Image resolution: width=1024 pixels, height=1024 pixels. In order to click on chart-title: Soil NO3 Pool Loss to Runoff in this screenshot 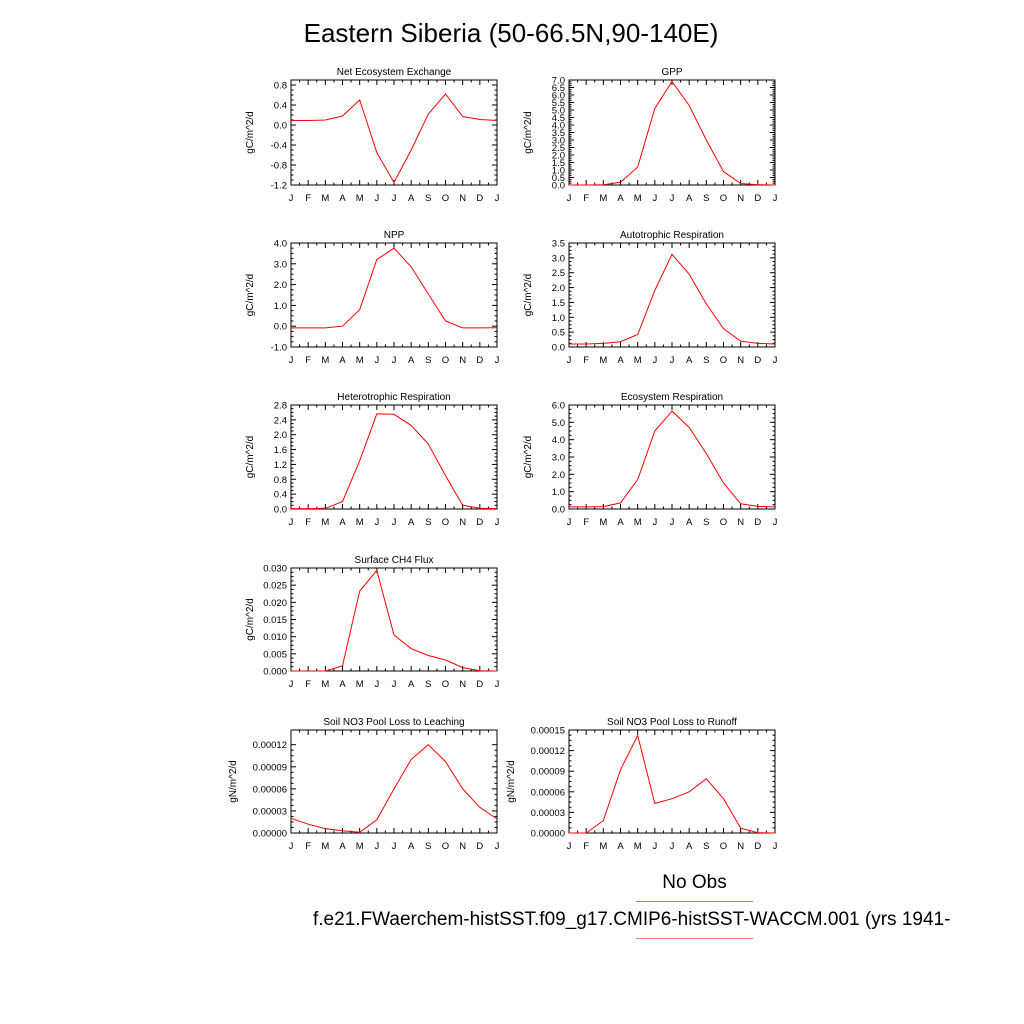, I will do `click(672, 722)`.